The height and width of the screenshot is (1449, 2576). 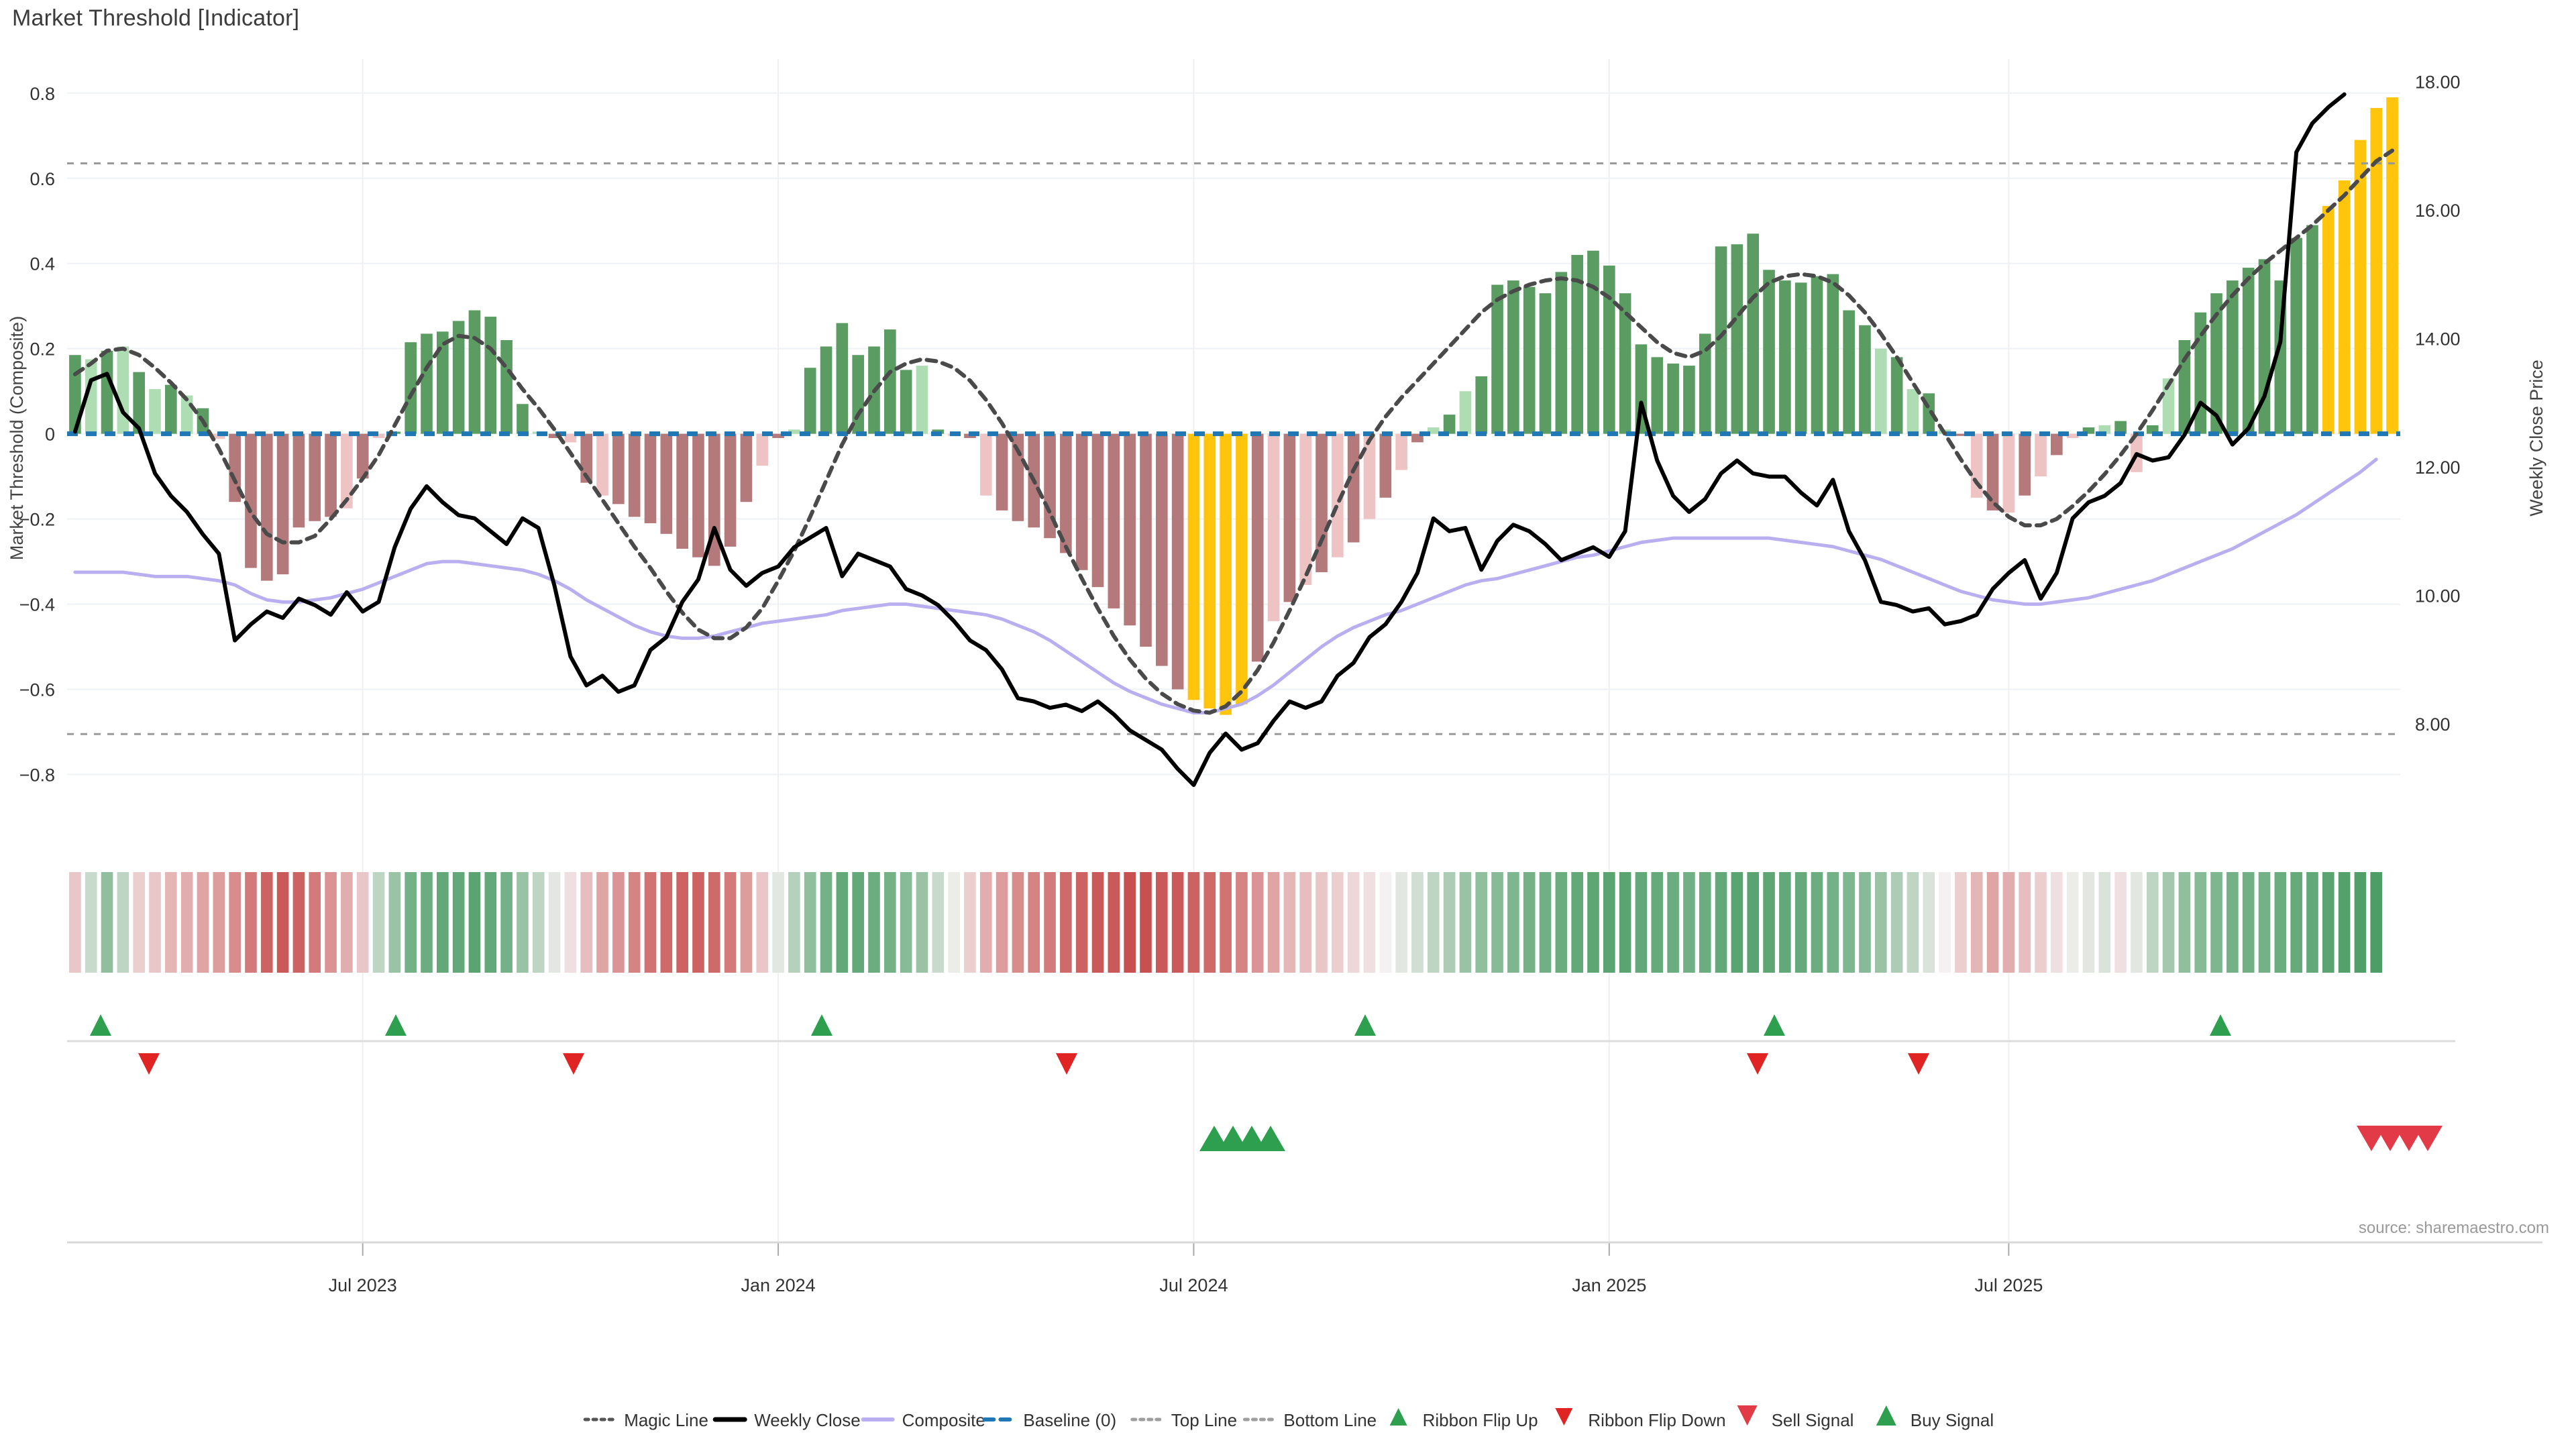 What do you see at coordinates (37, 775) in the screenshot?
I see `y-tick-label: −0.8` at bounding box center [37, 775].